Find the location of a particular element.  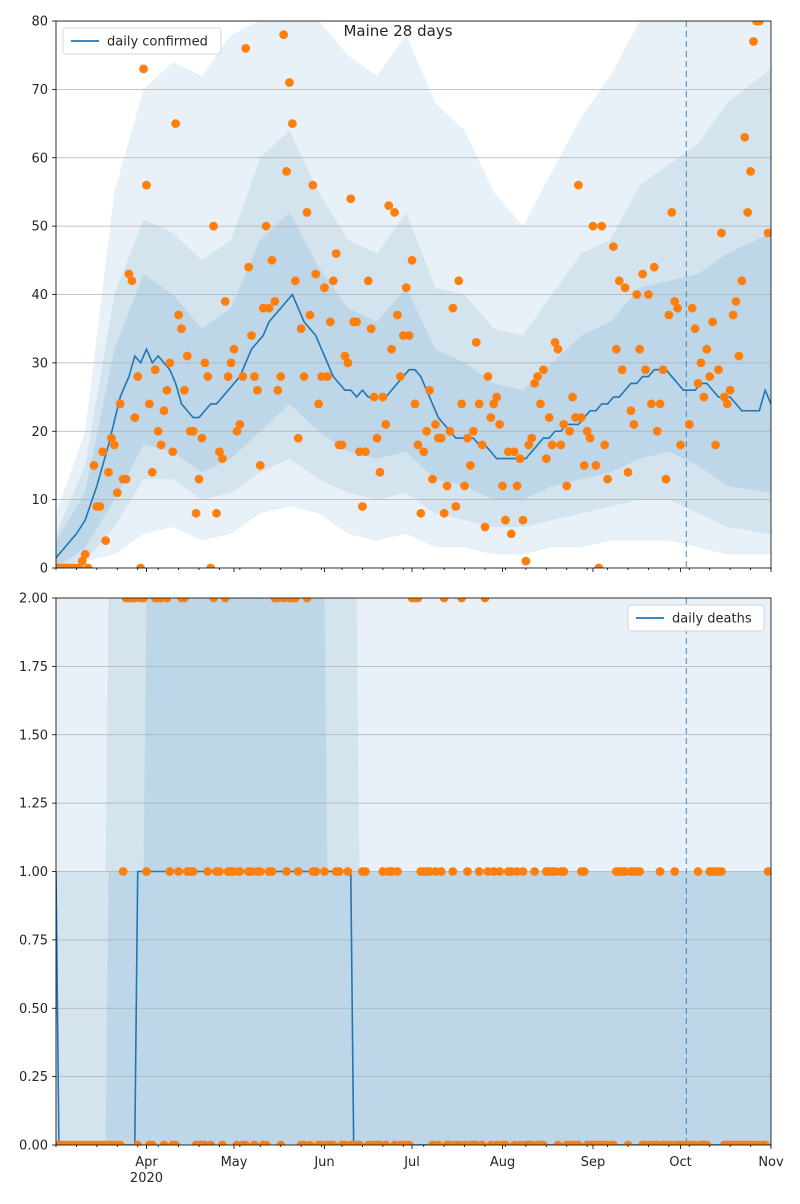

deaths-y-tick-label: 0.50 is located at coordinates (33, 1009).